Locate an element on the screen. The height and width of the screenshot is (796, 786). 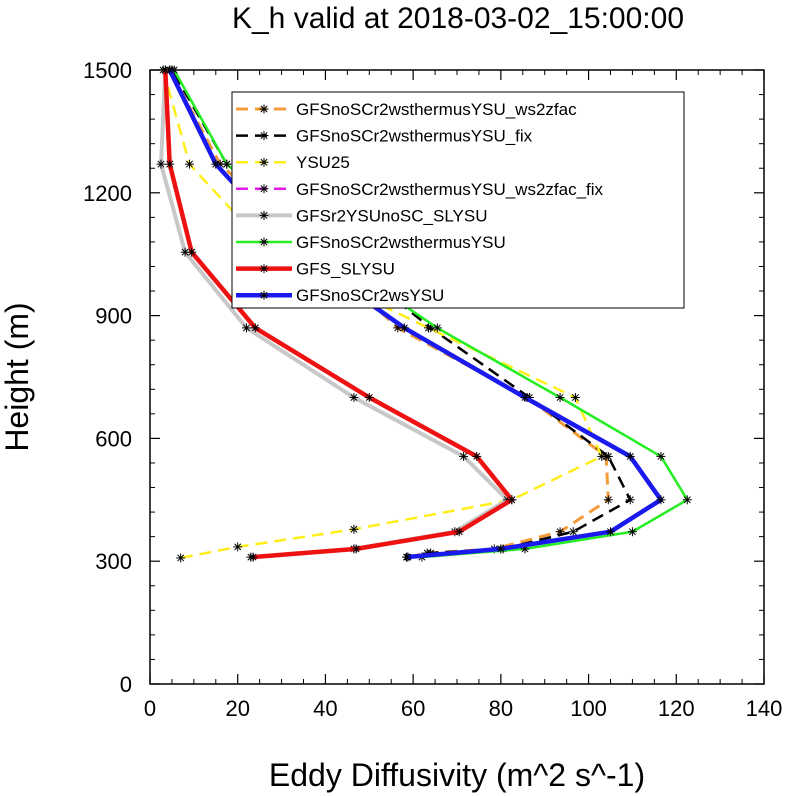
legend-item: YSU25 is located at coordinates (293, 162).